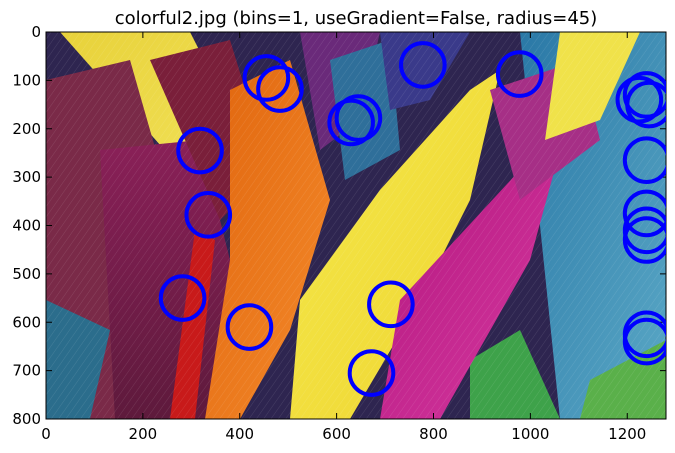 The image size is (675, 453). What do you see at coordinates (26, 274) in the screenshot?
I see `y-tick-label: 500` at bounding box center [26, 274].